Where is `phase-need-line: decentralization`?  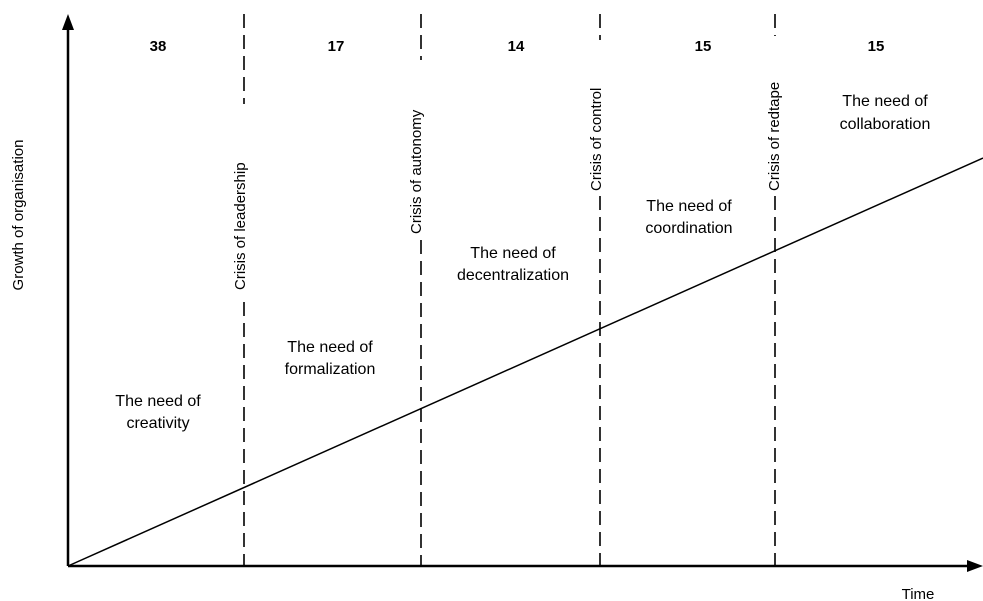 phase-need-line: decentralization is located at coordinates (513, 275).